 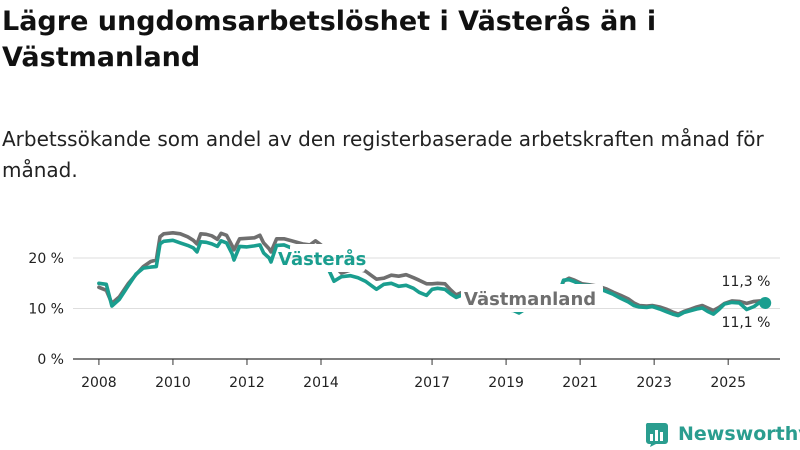 What do you see at coordinates (432, 383) in the screenshot?
I see `x-tick-label: 2017` at bounding box center [432, 383].